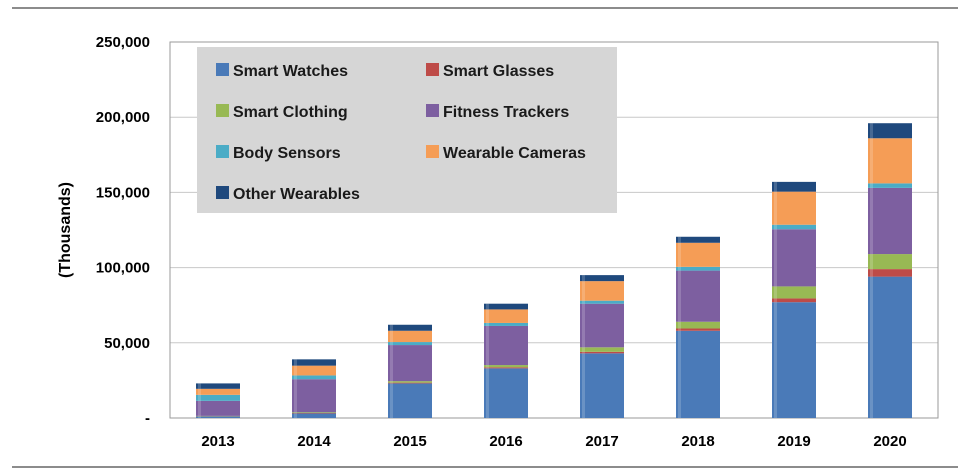 The image size is (966, 476). I want to click on x-tick-label: 2015, so click(409, 441).